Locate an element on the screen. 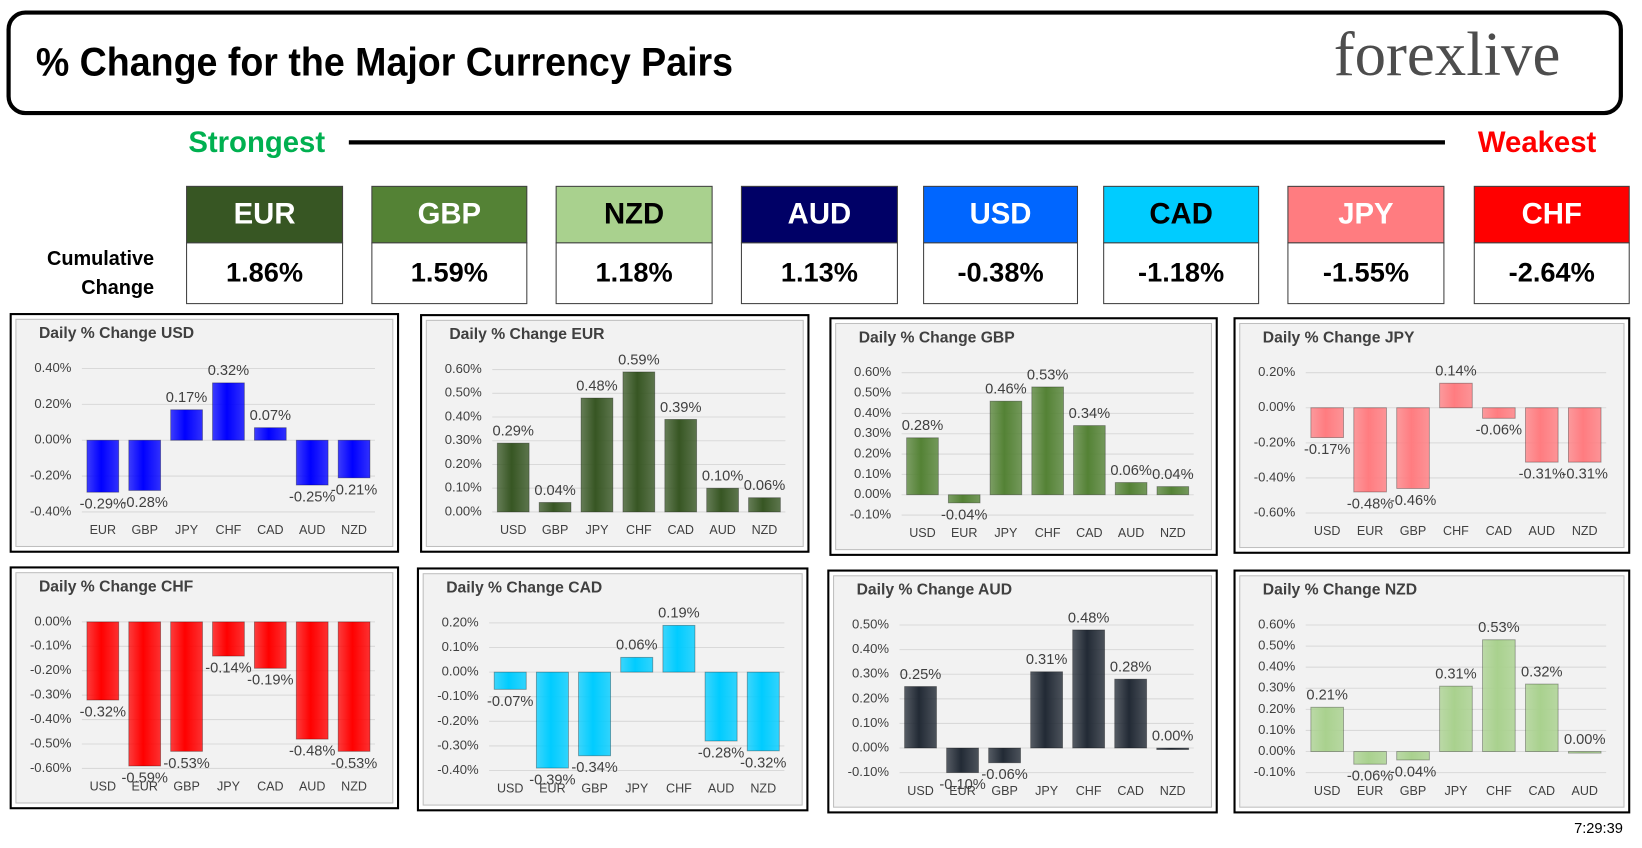 Image resolution: width=1642 pixels, height=848 pixels. weakest-label: Weakest is located at coordinates (1537, 142).